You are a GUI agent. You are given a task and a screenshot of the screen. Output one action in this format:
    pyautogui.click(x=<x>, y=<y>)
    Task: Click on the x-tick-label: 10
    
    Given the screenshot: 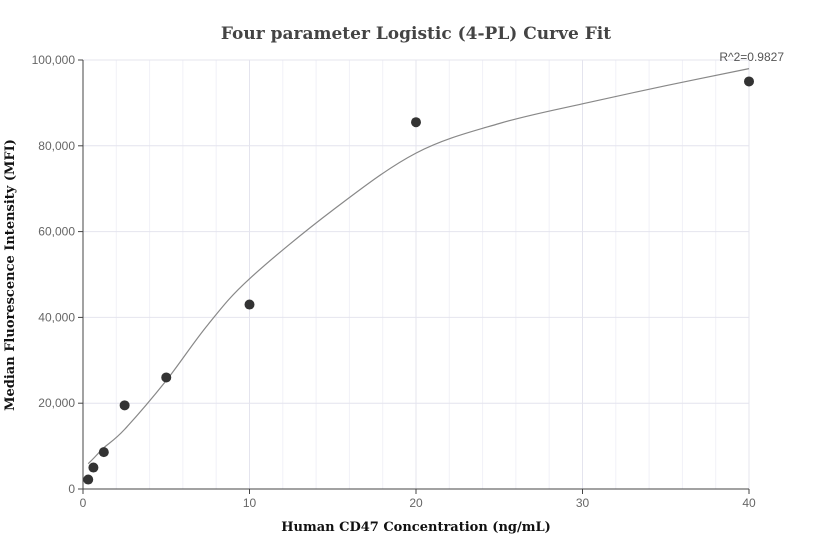 What is the action you would take?
    pyautogui.click(x=250, y=503)
    